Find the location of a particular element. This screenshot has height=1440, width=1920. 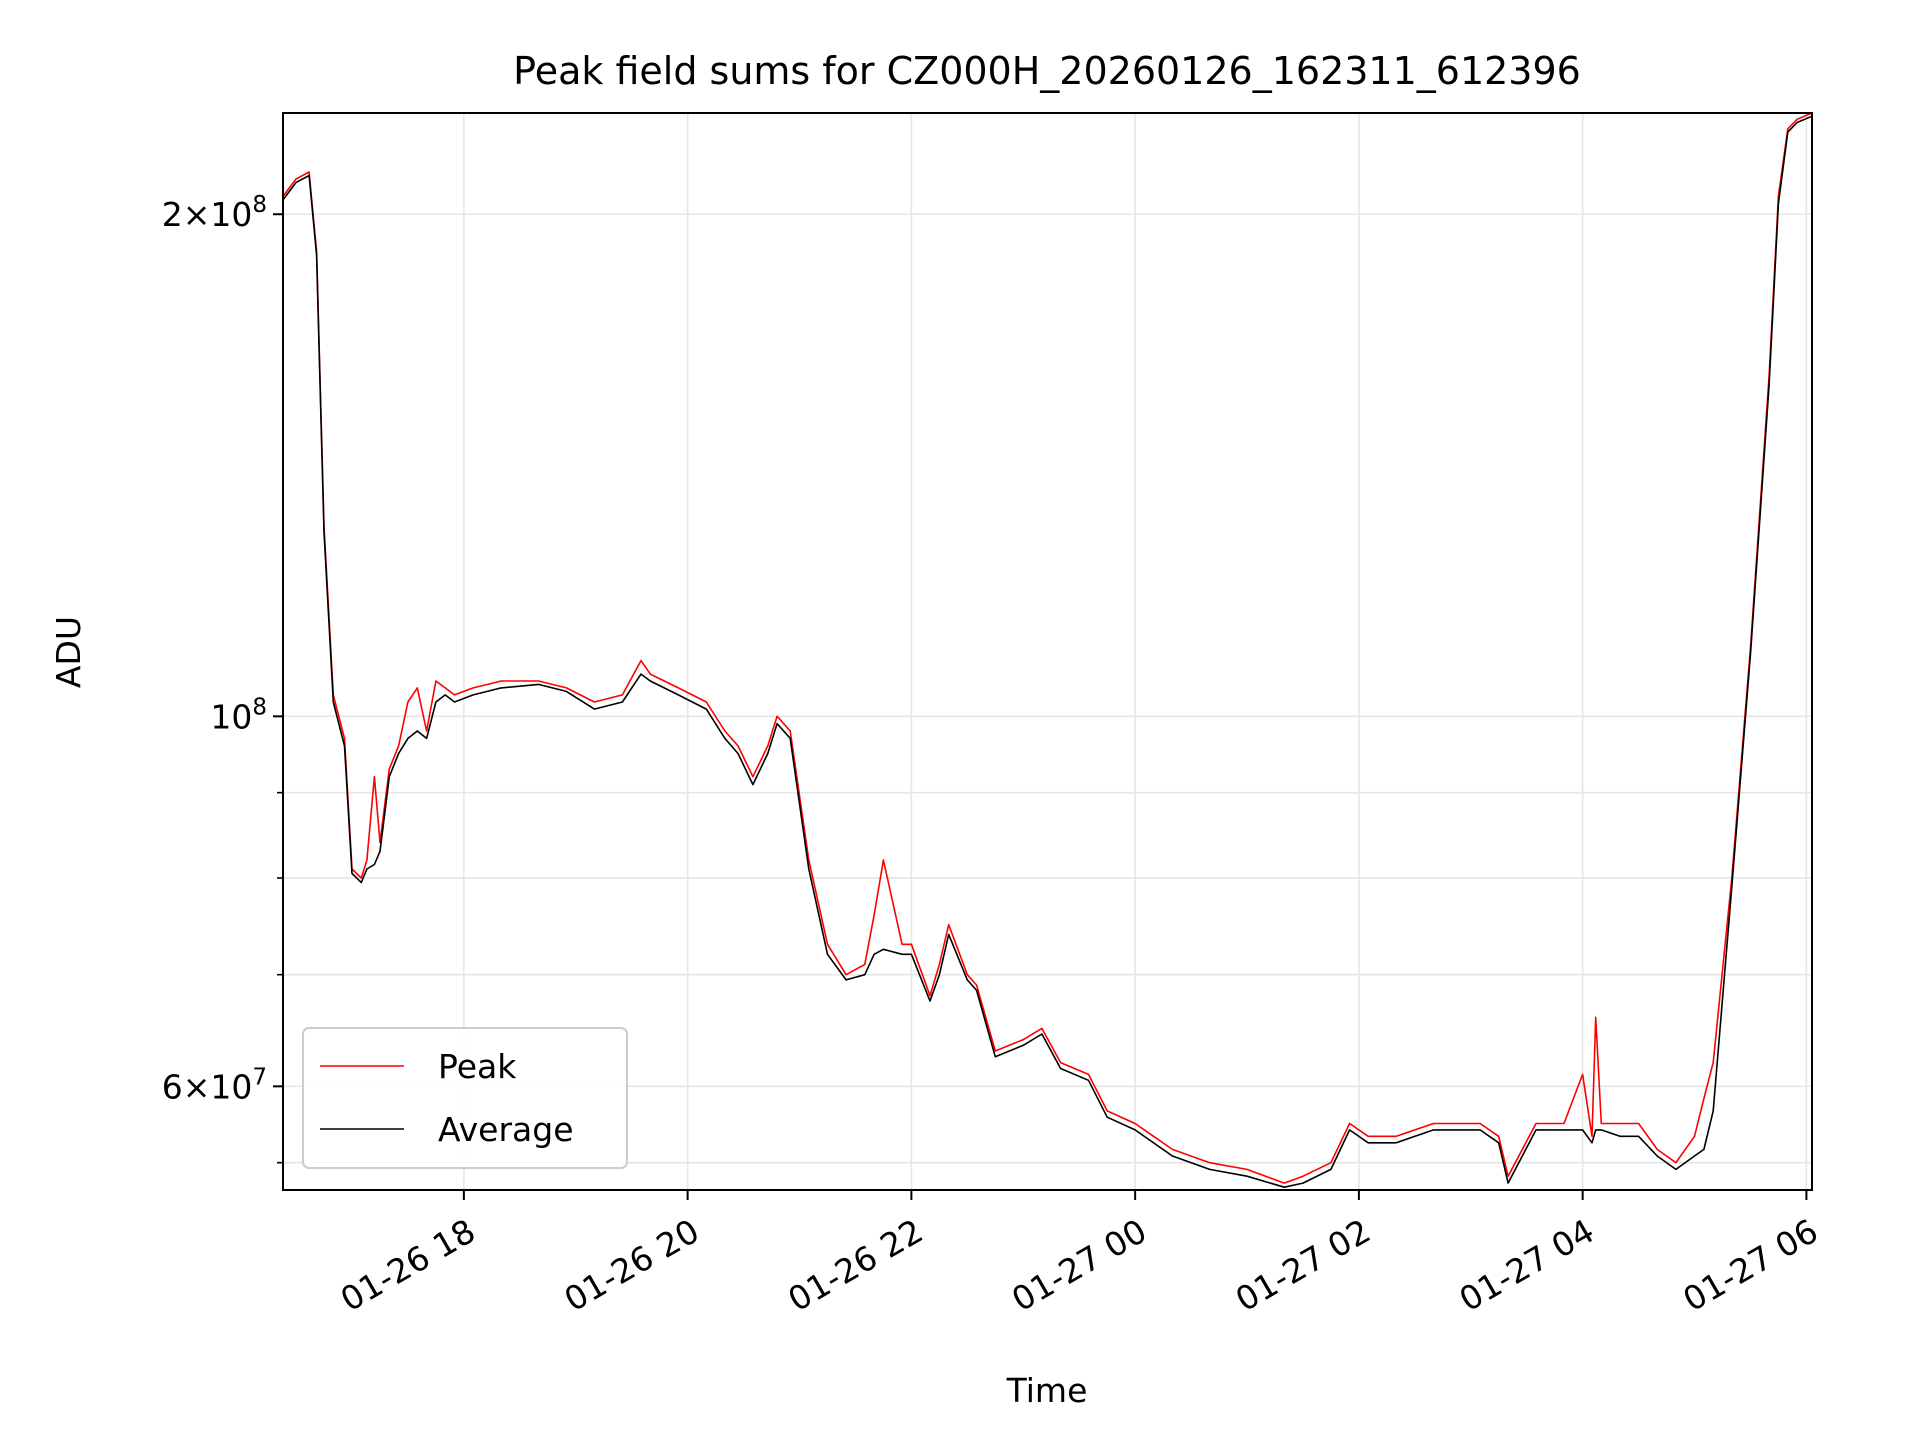

x-axis-label: Time is located at coordinates (1047, 1390).